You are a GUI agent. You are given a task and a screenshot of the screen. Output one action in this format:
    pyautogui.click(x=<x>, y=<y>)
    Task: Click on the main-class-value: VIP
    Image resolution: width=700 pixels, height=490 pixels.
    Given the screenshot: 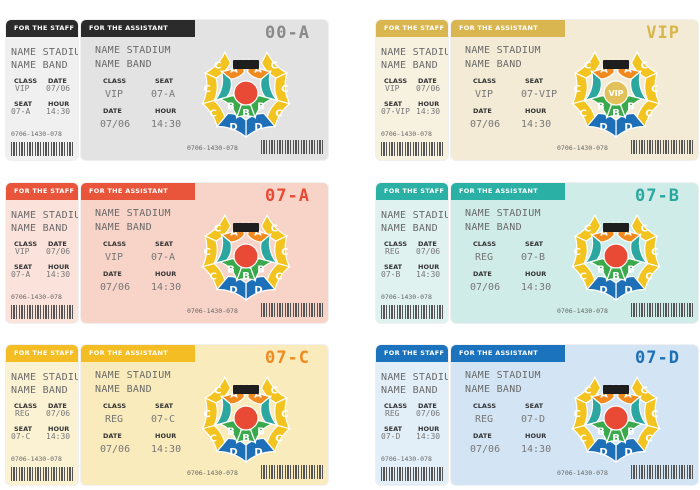 What is the action you would take?
    pyautogui.click(x=114, y=257)
    